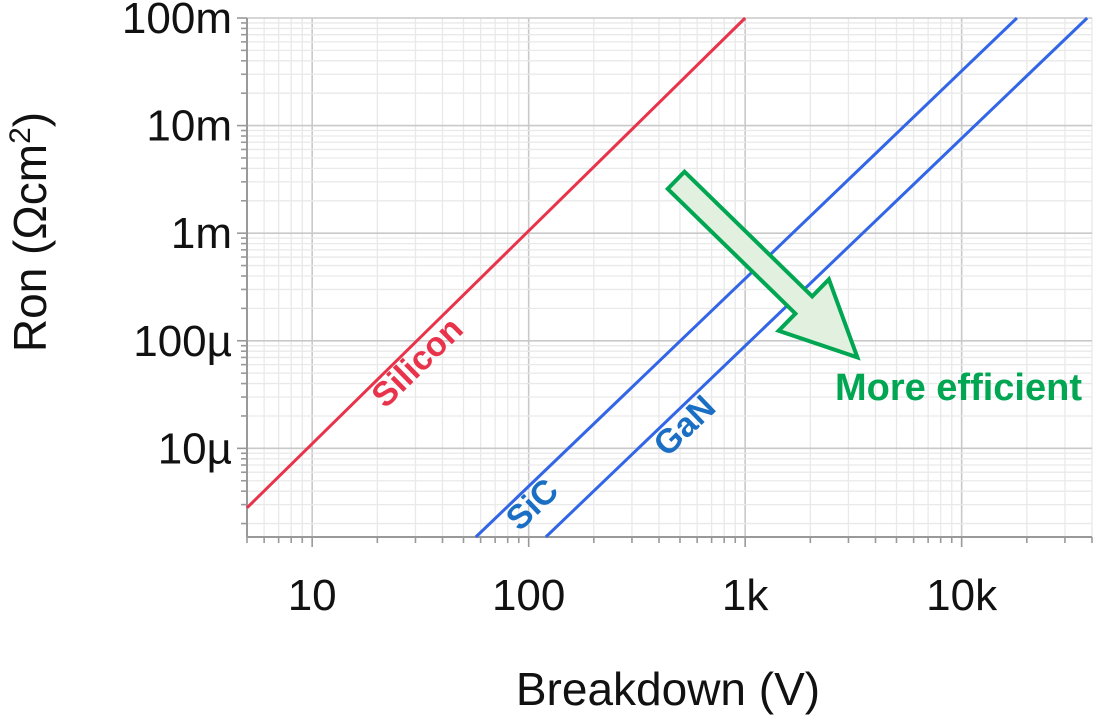 The height and width of the screenshot is (718, 1106). I want to click on y-axis-title-superscript: 2, so click(20, 135).